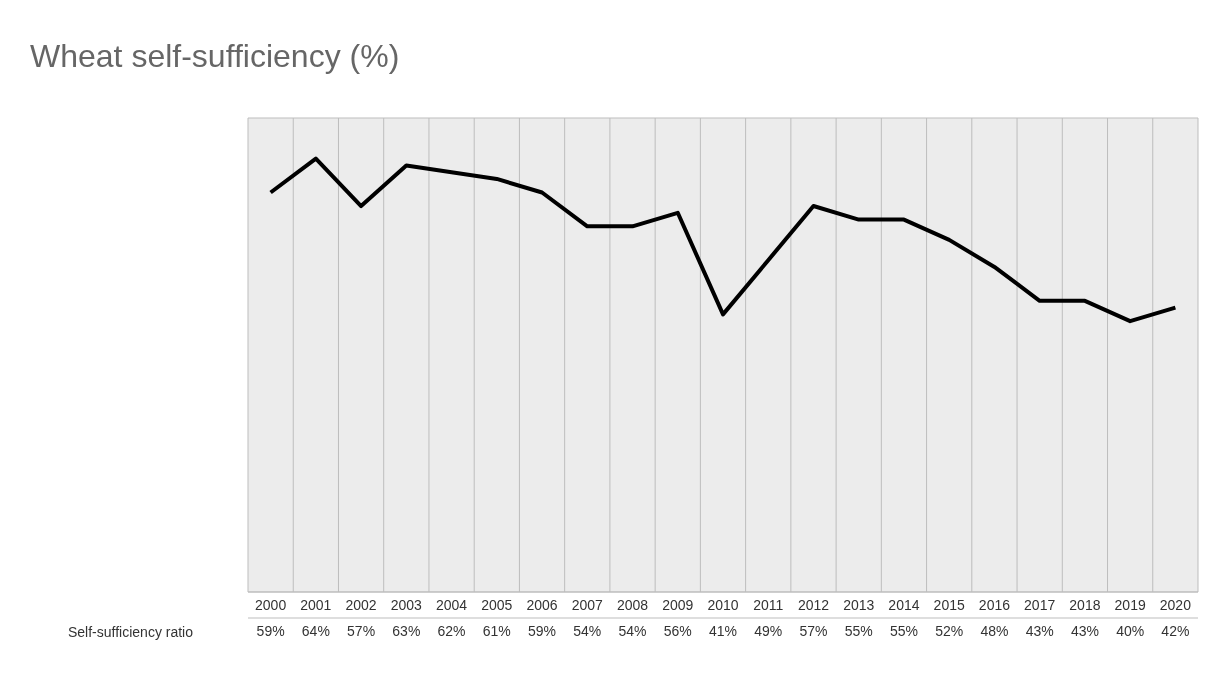 This screenshot has height=679, width=1217. I want to click on x-tick-label: 2002, so click(361, 604).